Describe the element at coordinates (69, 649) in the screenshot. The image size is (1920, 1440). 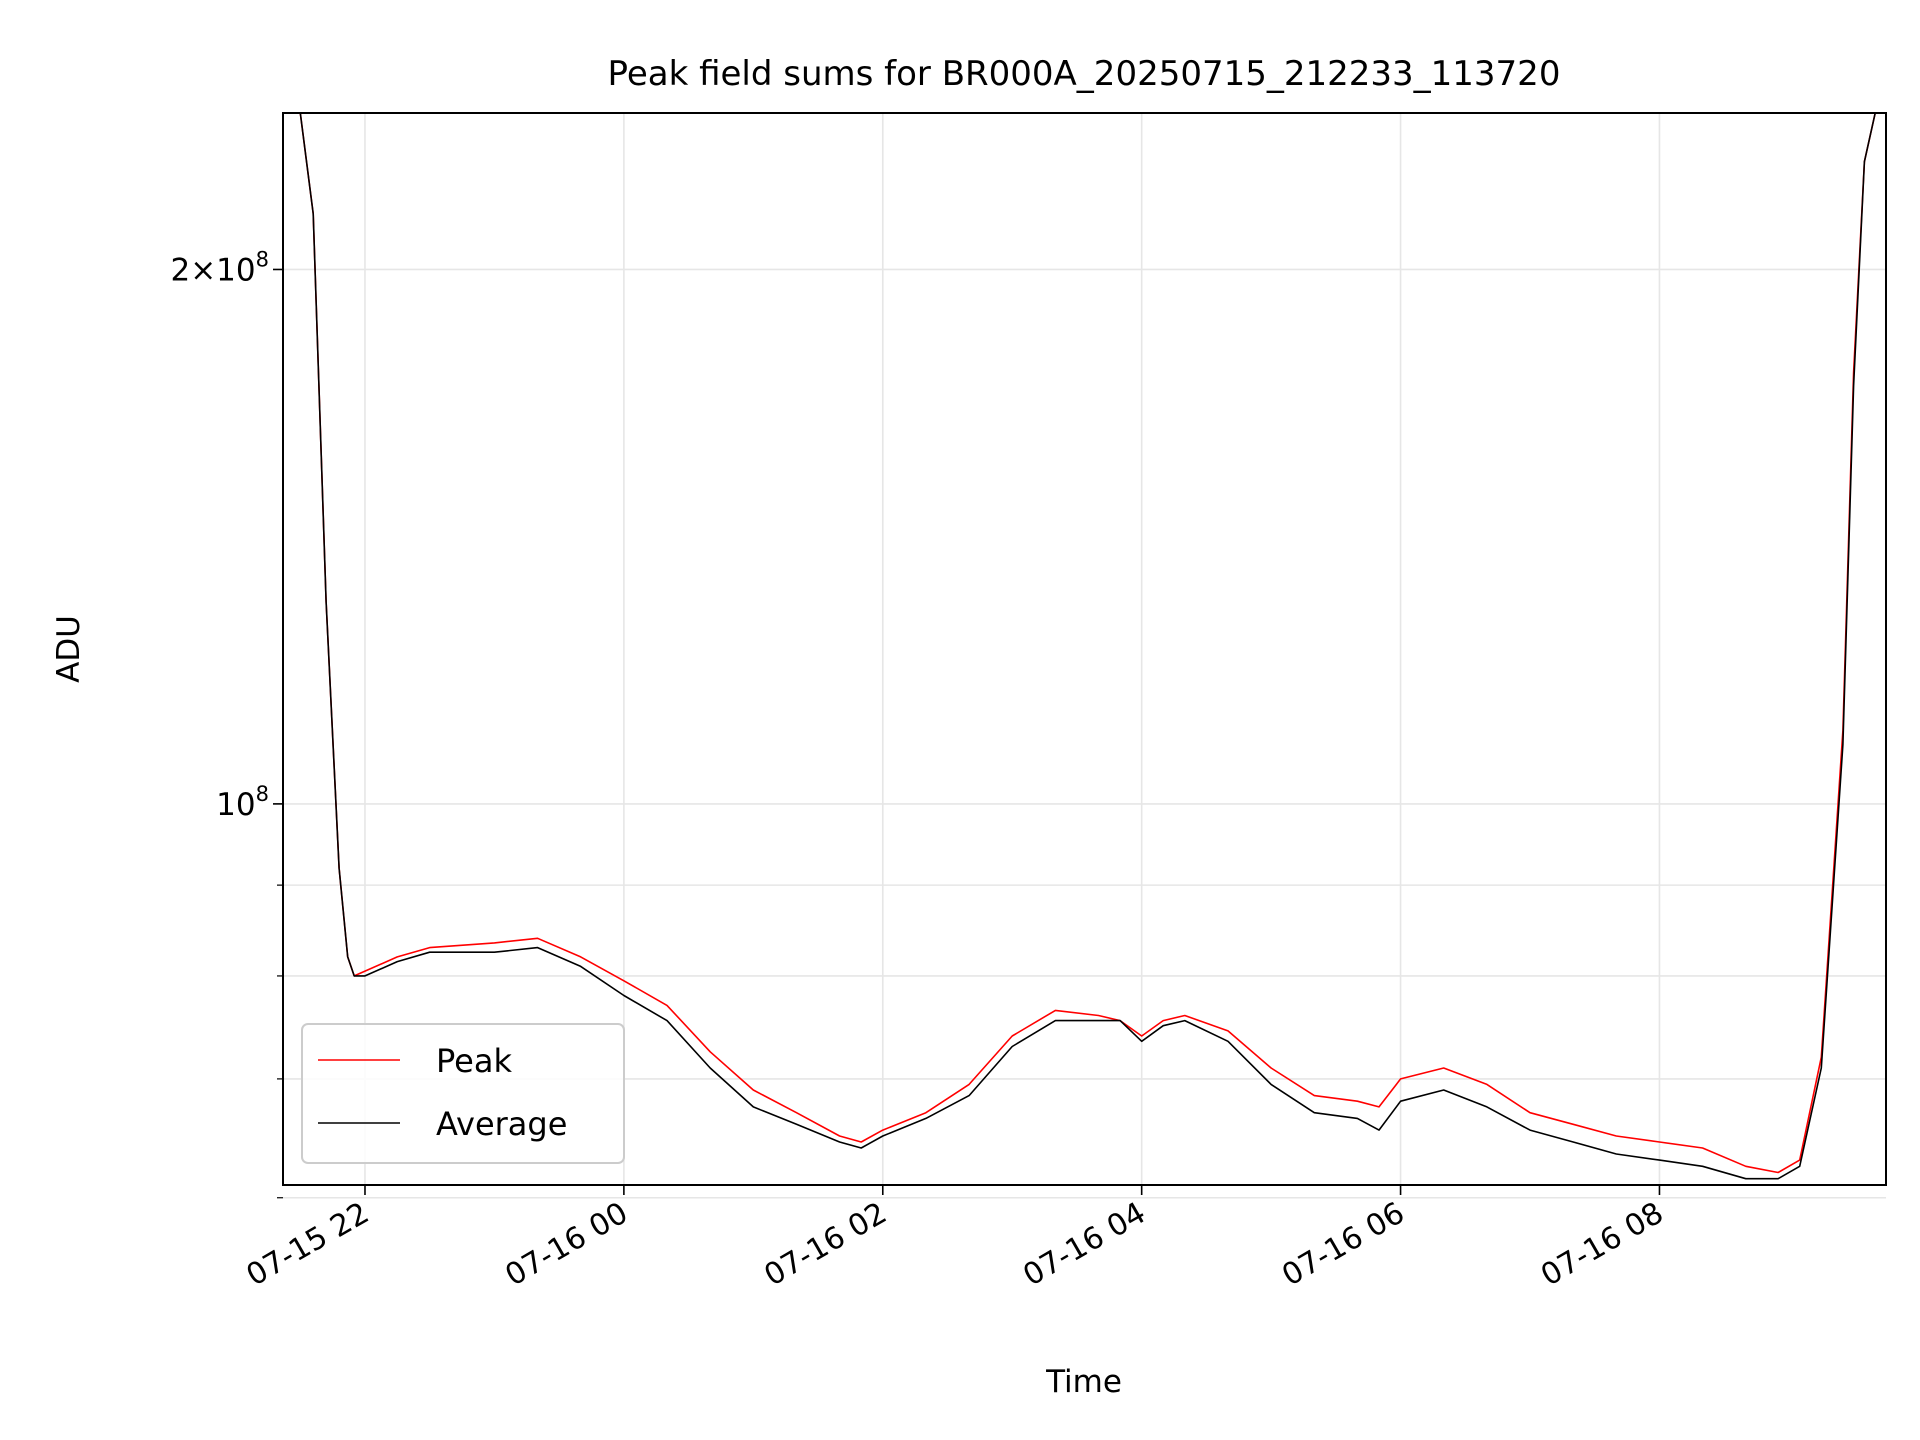
I see `y-axis-label: ADU` at that location.